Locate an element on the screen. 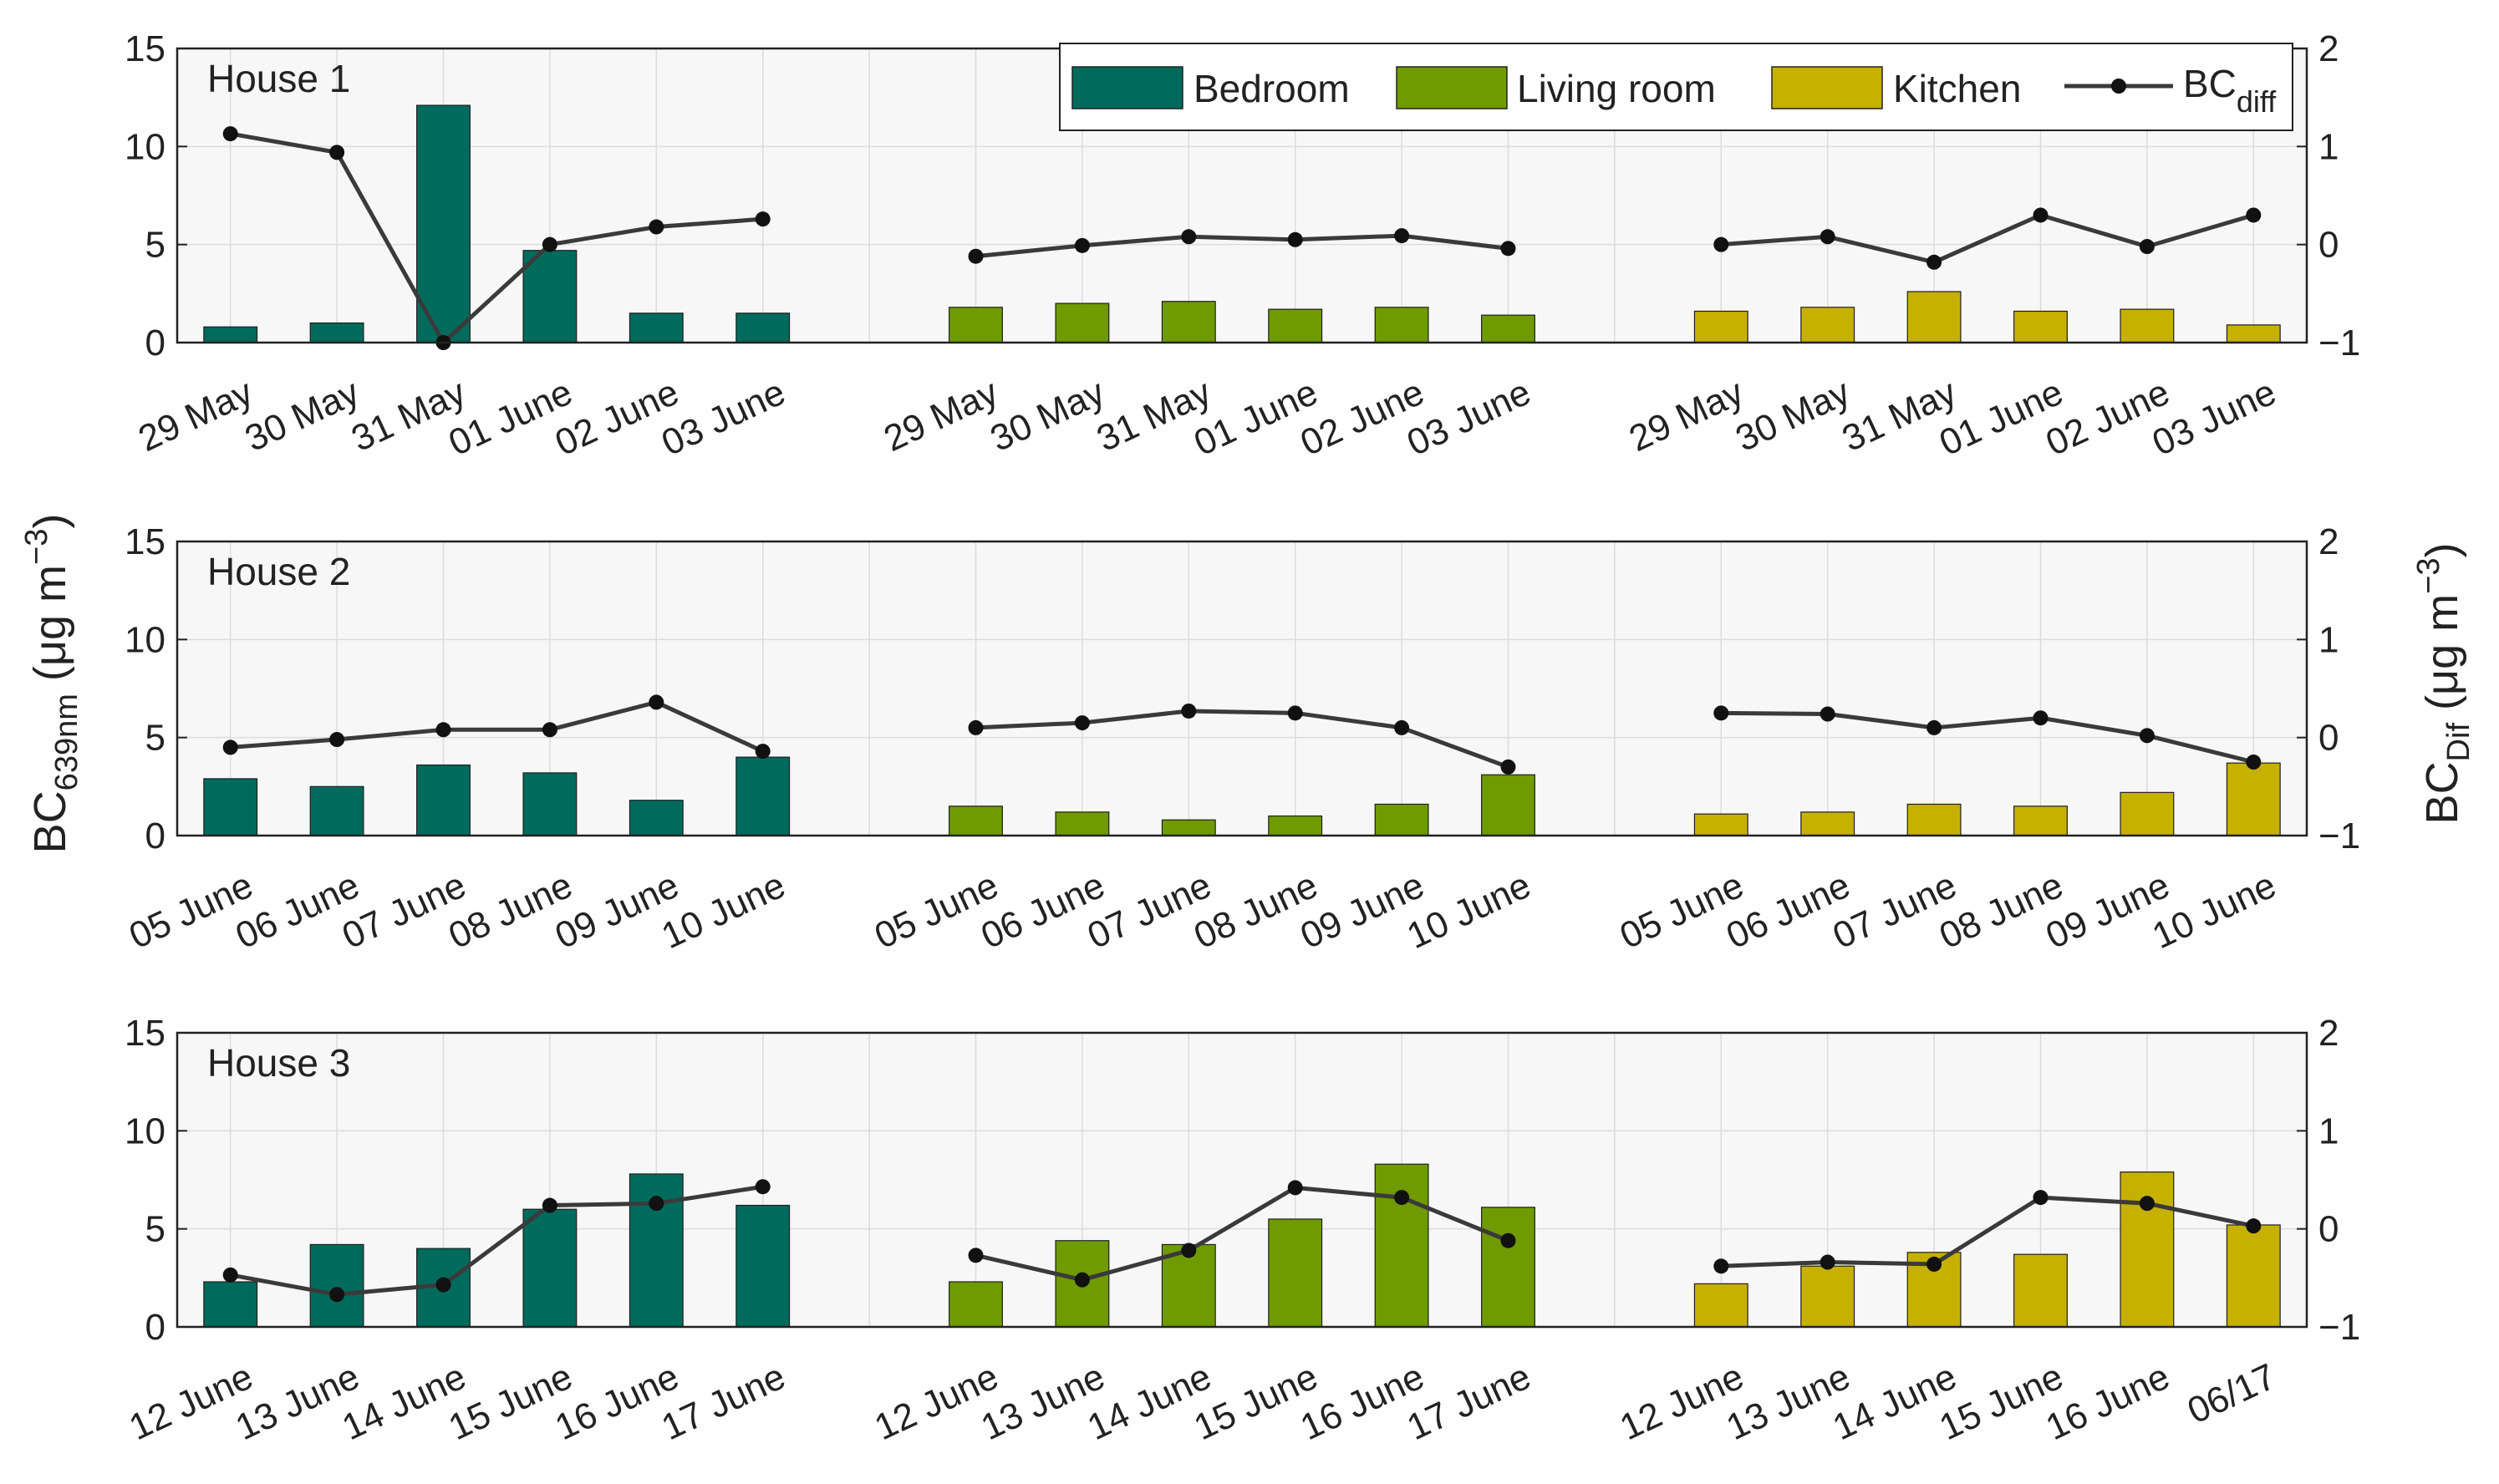 The image size is (2499, 1484). x-tick-label: 16 June is located at coordinates (2108, 1402).